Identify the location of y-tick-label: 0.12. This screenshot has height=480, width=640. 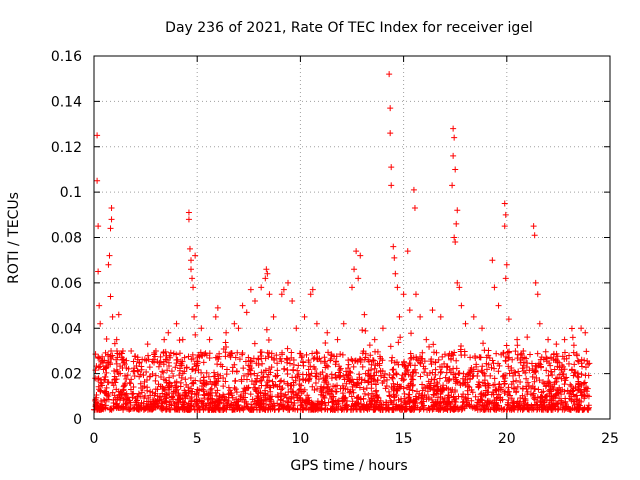
(66, 148).